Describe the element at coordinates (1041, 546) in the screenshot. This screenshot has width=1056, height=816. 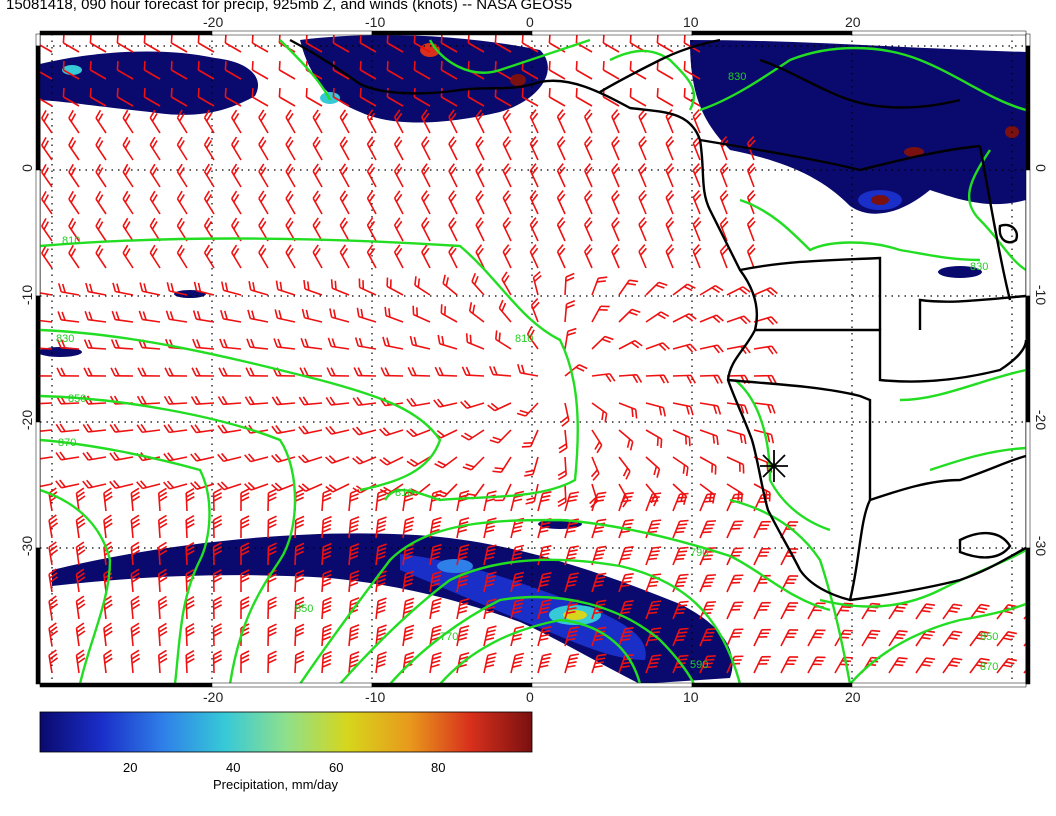
I see `lat-tick-right: -30` at that location.